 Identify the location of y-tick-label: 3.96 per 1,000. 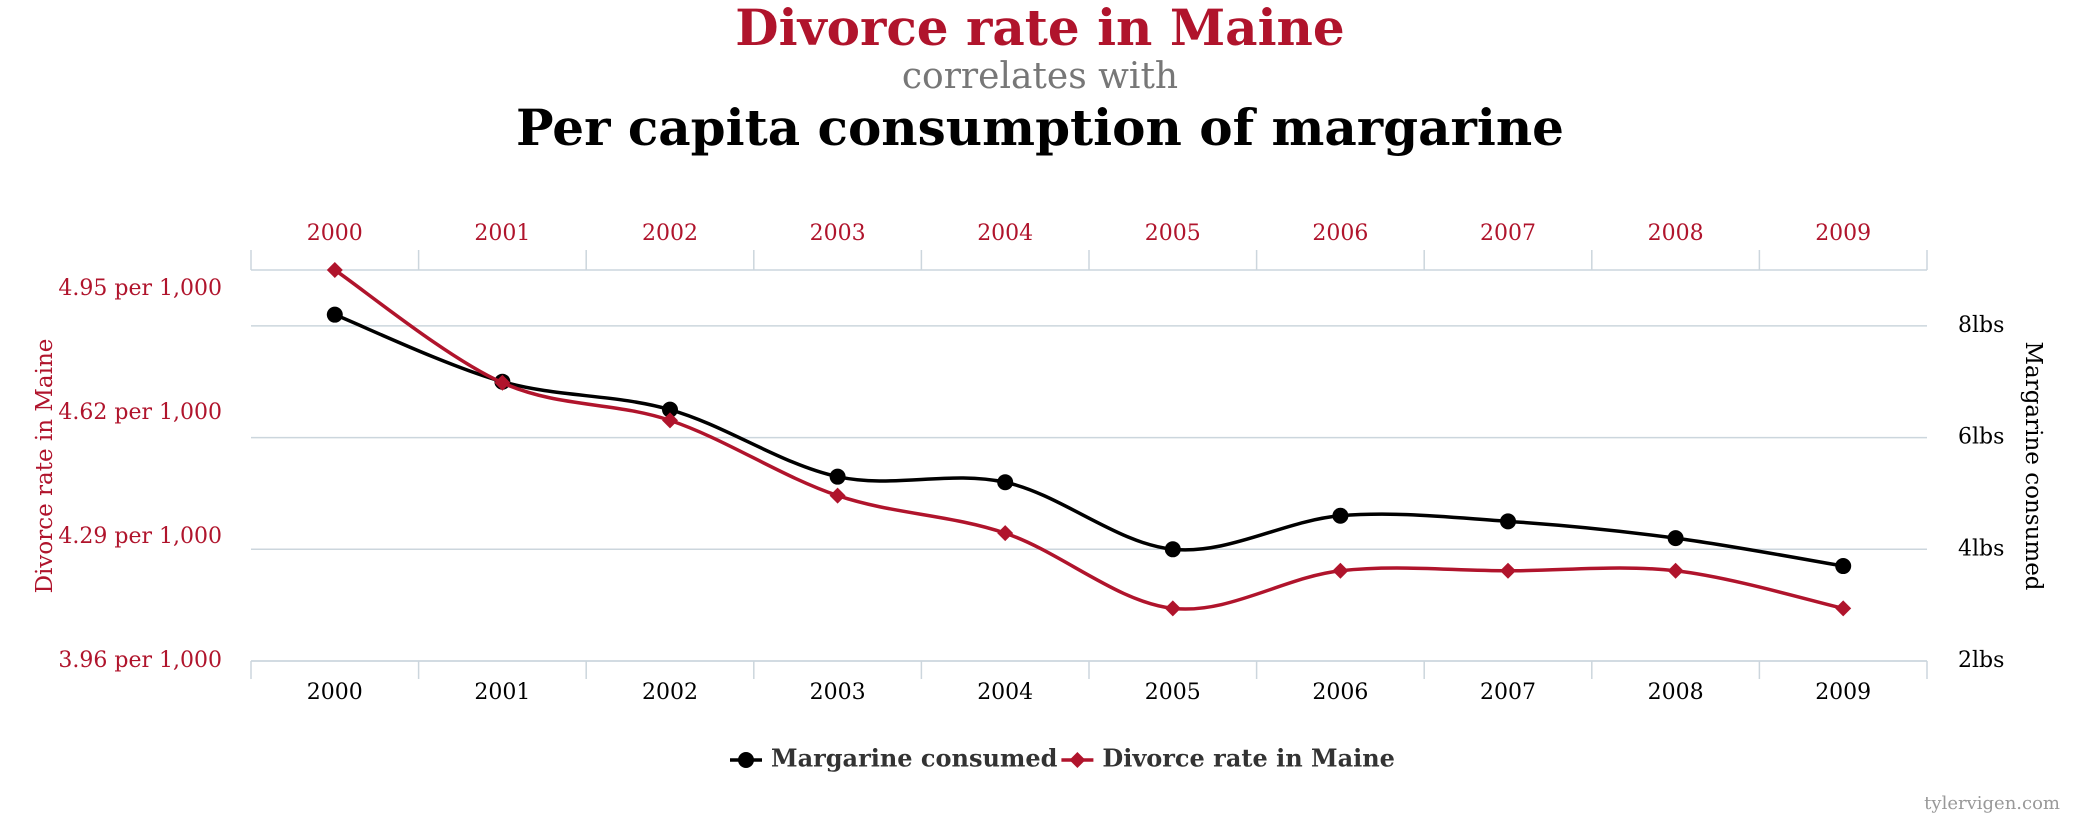
(140, 660).